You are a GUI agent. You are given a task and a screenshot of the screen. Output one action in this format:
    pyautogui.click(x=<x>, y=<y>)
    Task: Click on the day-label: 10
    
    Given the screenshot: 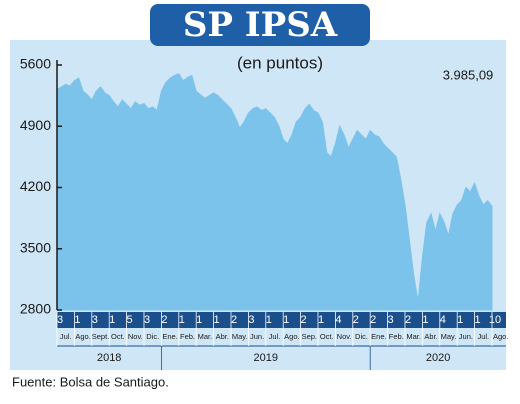 What is the action you would take?
    pyautogui.click(x=495, y=320)
    